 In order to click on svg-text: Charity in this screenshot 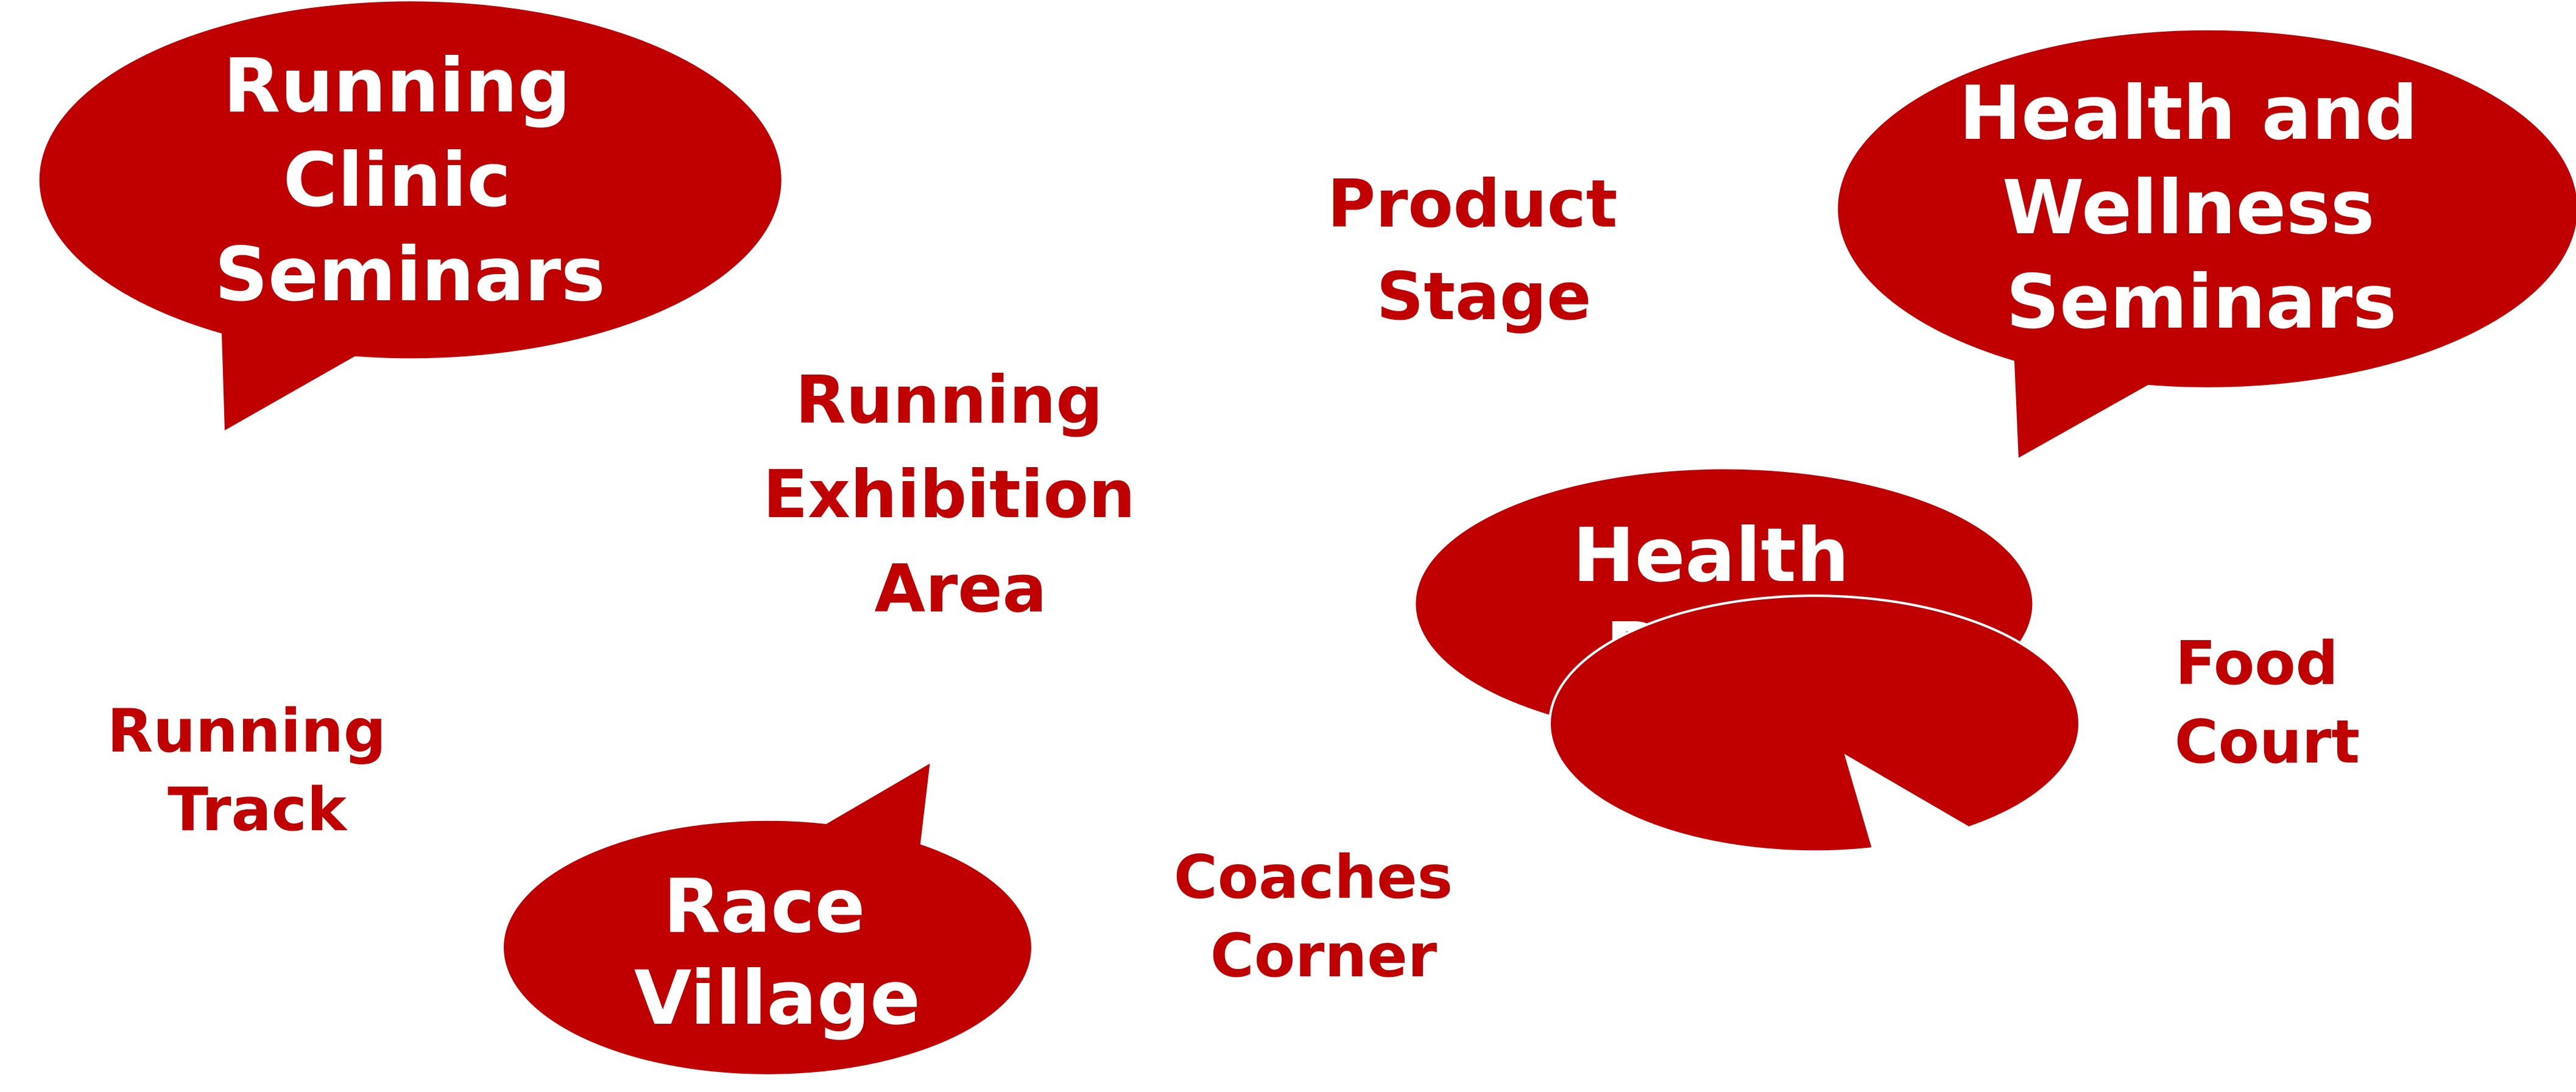, I will do `click(2031, 950)`.